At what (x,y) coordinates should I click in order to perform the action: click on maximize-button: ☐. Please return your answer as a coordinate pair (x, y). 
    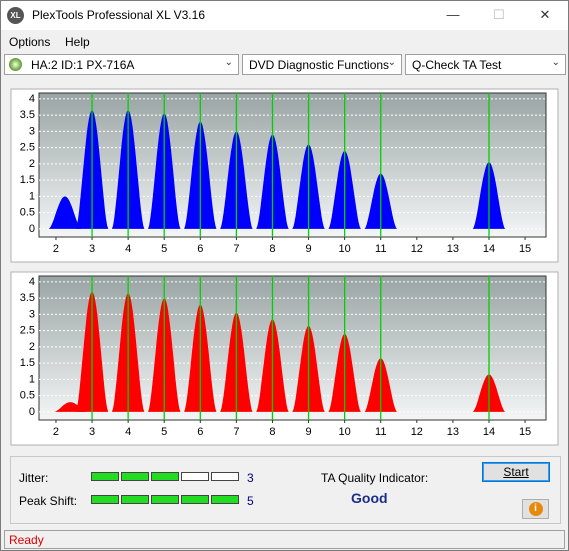
    Looking at the image, I should click on (499, 14).